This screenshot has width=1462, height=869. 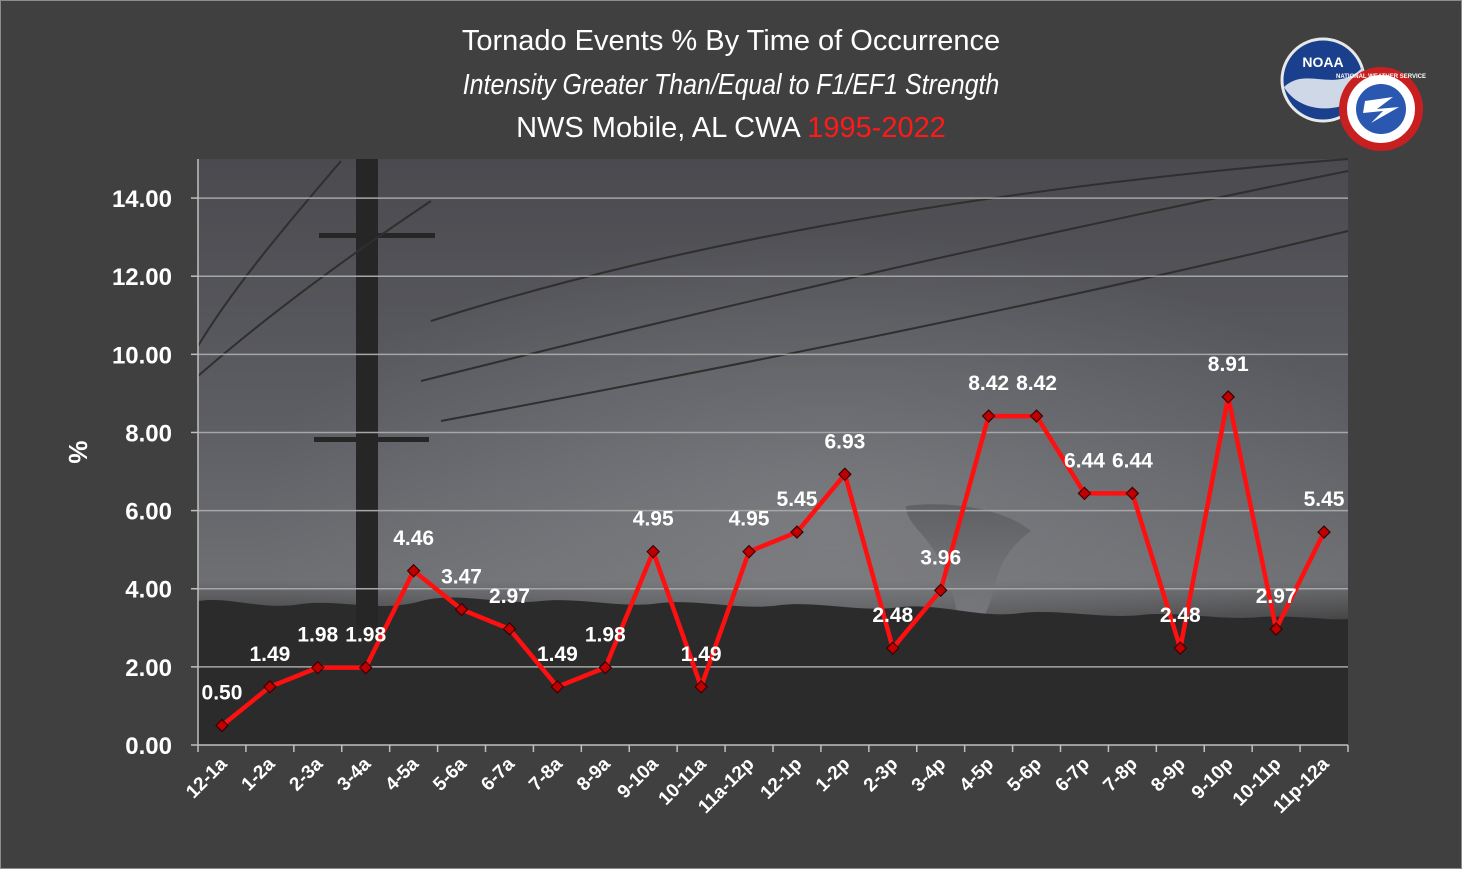 I want to click on data-label: 0.50, so click(x=222, y=692).